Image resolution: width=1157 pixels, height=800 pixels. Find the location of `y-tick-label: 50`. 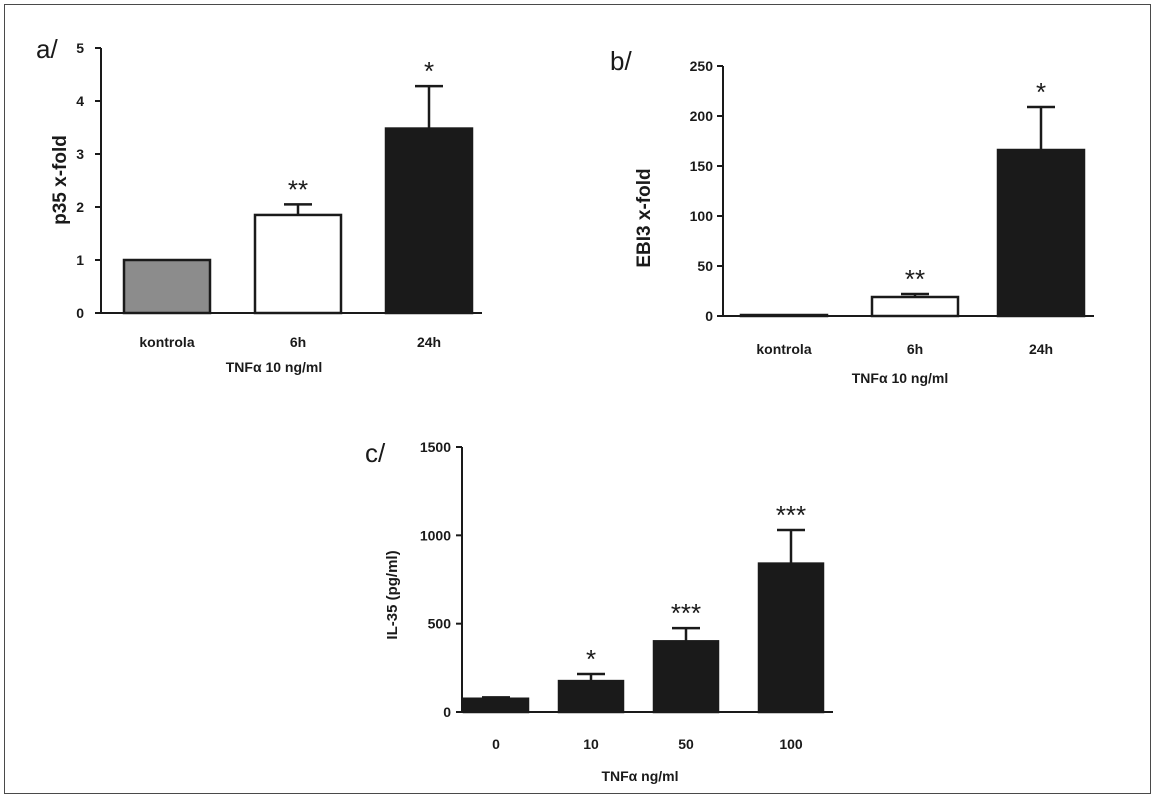

y-tick-label: 50 is located at coordinates (705, 266).